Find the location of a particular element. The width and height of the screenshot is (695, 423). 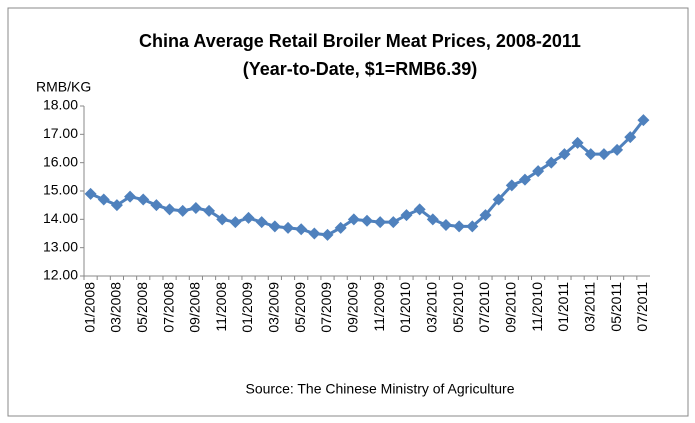

y-axis-label: RMB/KG is located at coordinates (63, 87).